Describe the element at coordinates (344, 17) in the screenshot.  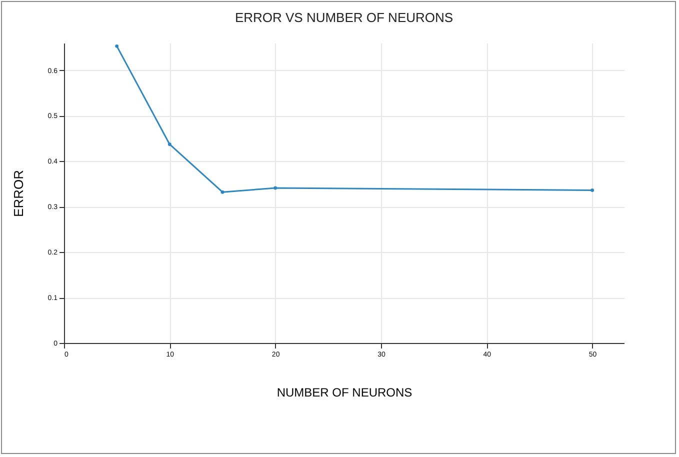
I see `chart-title: ERROR VS NUMBER OF NEURONS` at that location.